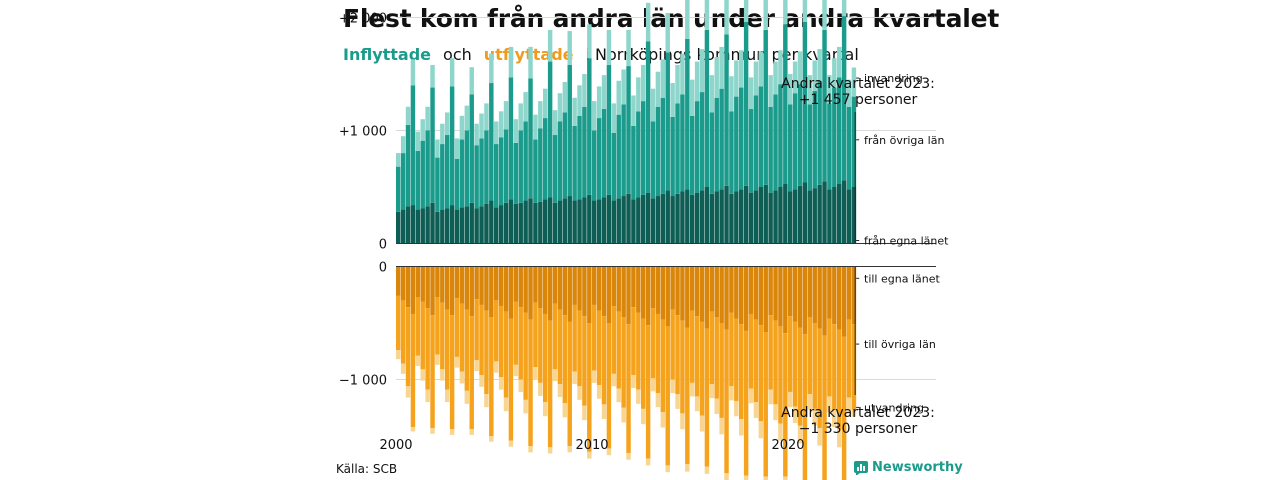 Image resolution: width=1280 pixels, height=480 pixels. What do you see at coordinates (908, 467) in the screenshot?
I see `newsworthy-logo: Newsworthy` at bounding box center [908, 467].